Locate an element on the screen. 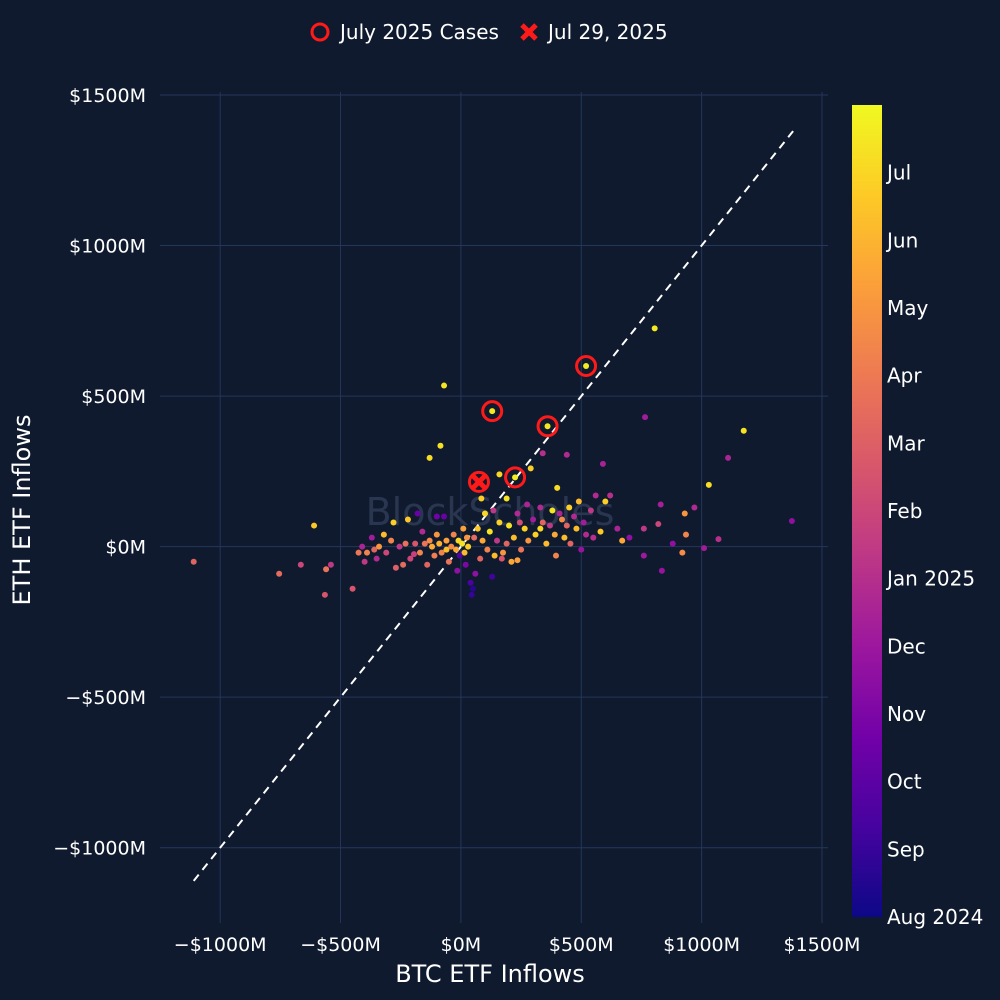 This screenshot has height=1000, width=1000. colorbar-tick-label: Dec is located at coordinates (906, 647).